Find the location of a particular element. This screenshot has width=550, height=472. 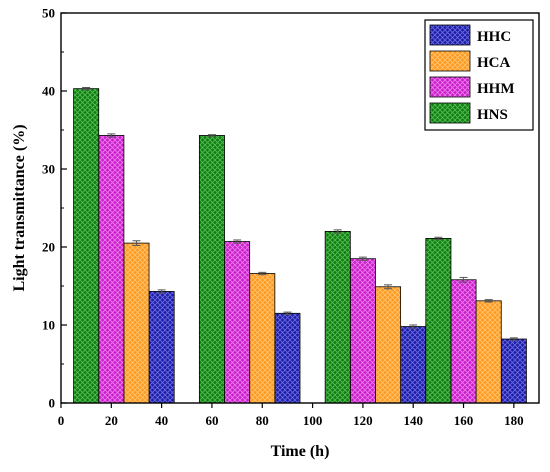

y-tick-label: 30 is located at coordinates (48, 169).